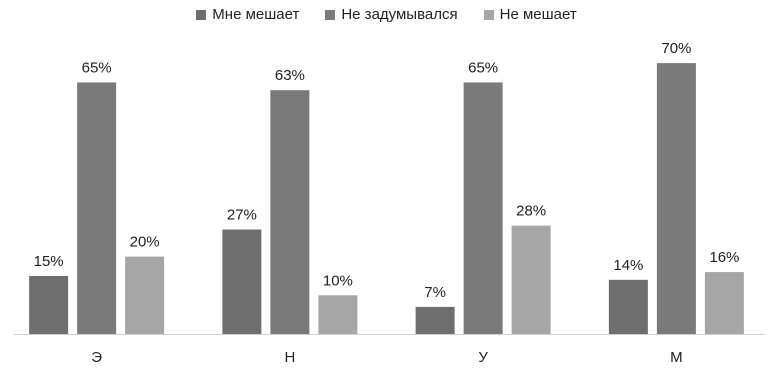  Describe the element at coordinates (289, 357) in the screenshot. I see `x-tick-label-2: Н` at that location.